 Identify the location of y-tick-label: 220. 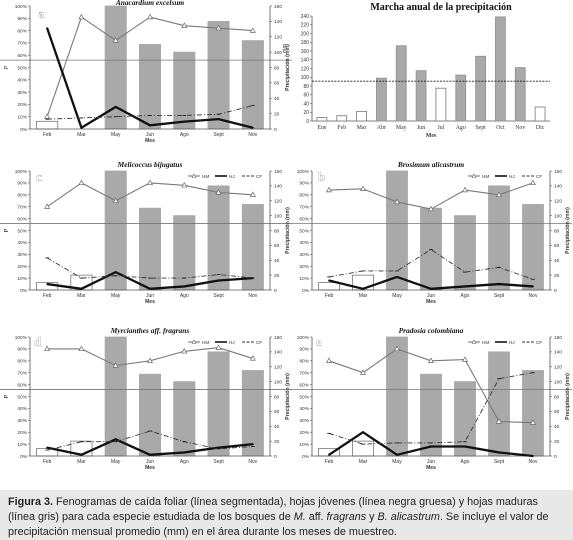
(305, 26).